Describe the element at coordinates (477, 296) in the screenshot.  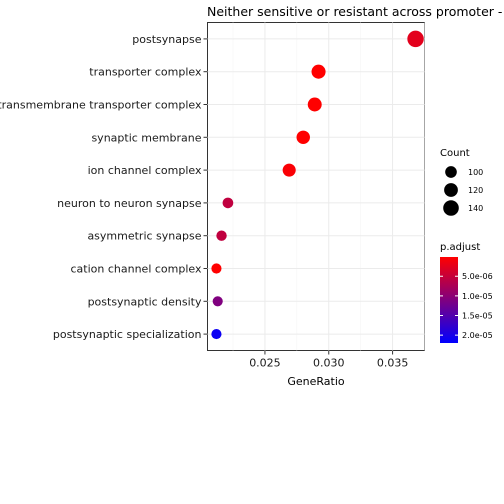
I see `colorbar-tick-label: 1.0e-05` at that location.